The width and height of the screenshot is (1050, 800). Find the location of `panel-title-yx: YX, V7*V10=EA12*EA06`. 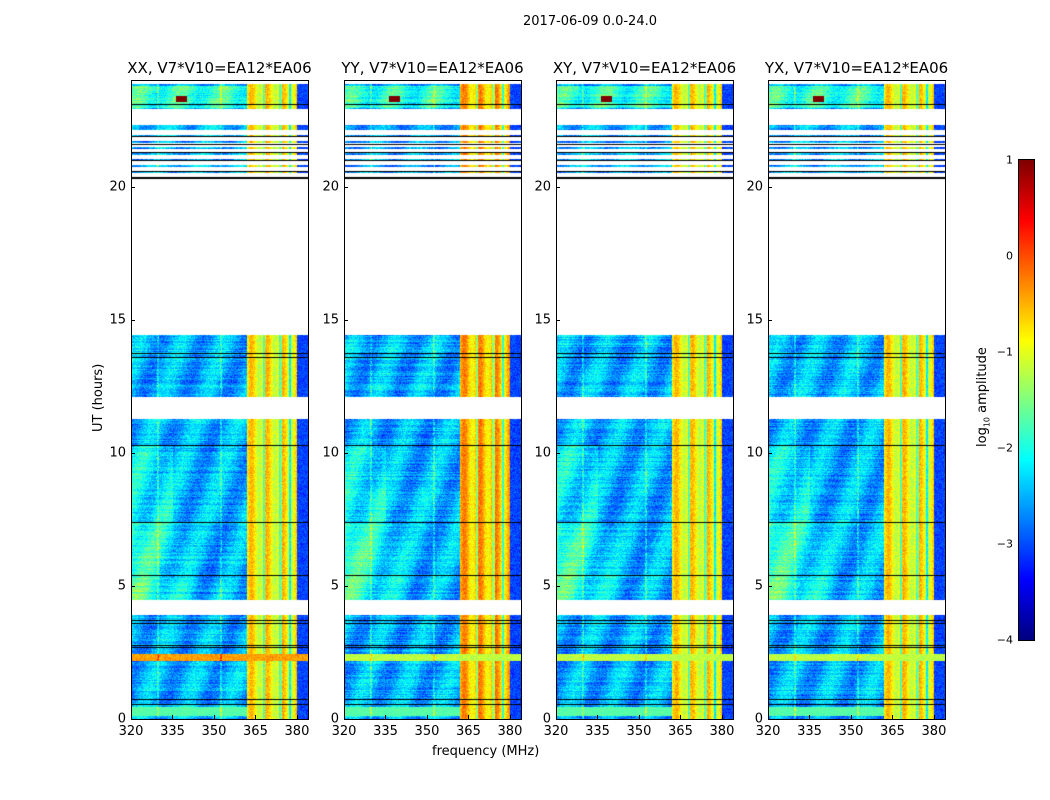

panel-title-yx: YX, V7*V10=EA12*EA06 is located at coordinates (856, 68).